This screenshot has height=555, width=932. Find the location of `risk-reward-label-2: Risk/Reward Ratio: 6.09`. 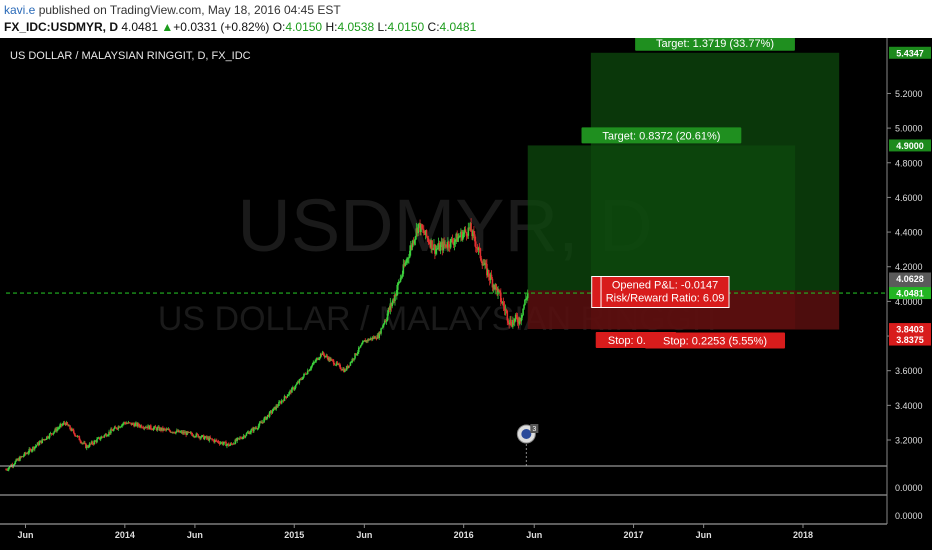

risk-reward-label-2: Risk/Reward Ratio: 6.09 is located at coordinates (665, 299).